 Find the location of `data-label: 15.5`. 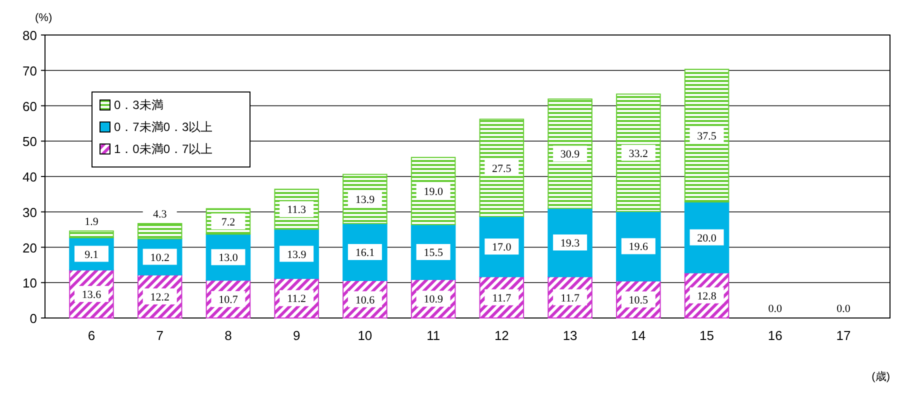

data-label: 15.5 is located at coordinates (434, 253).